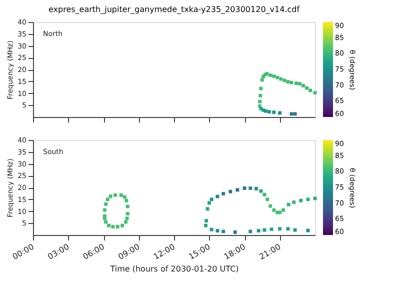  Describe the element at coordinates (174, 9) in the screenshot. I see `chart-title: expres_earth_jupiter_ganymede_txka-y235_20300120_v14.cdf` at that location.